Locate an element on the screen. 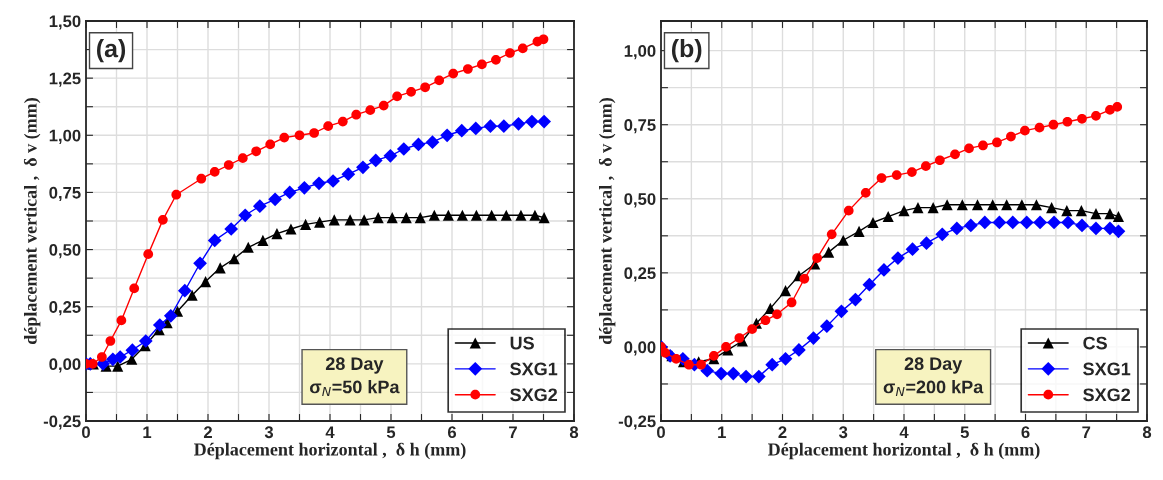  x-tick-label: 2 is located at coordinates (782, 432).